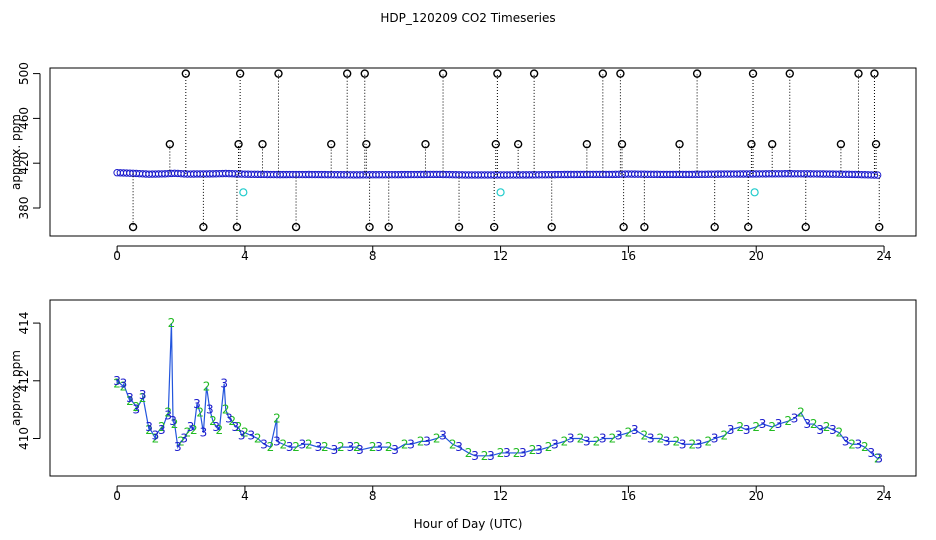  I want to click on y-tick-label: 420, so click(24, 163).